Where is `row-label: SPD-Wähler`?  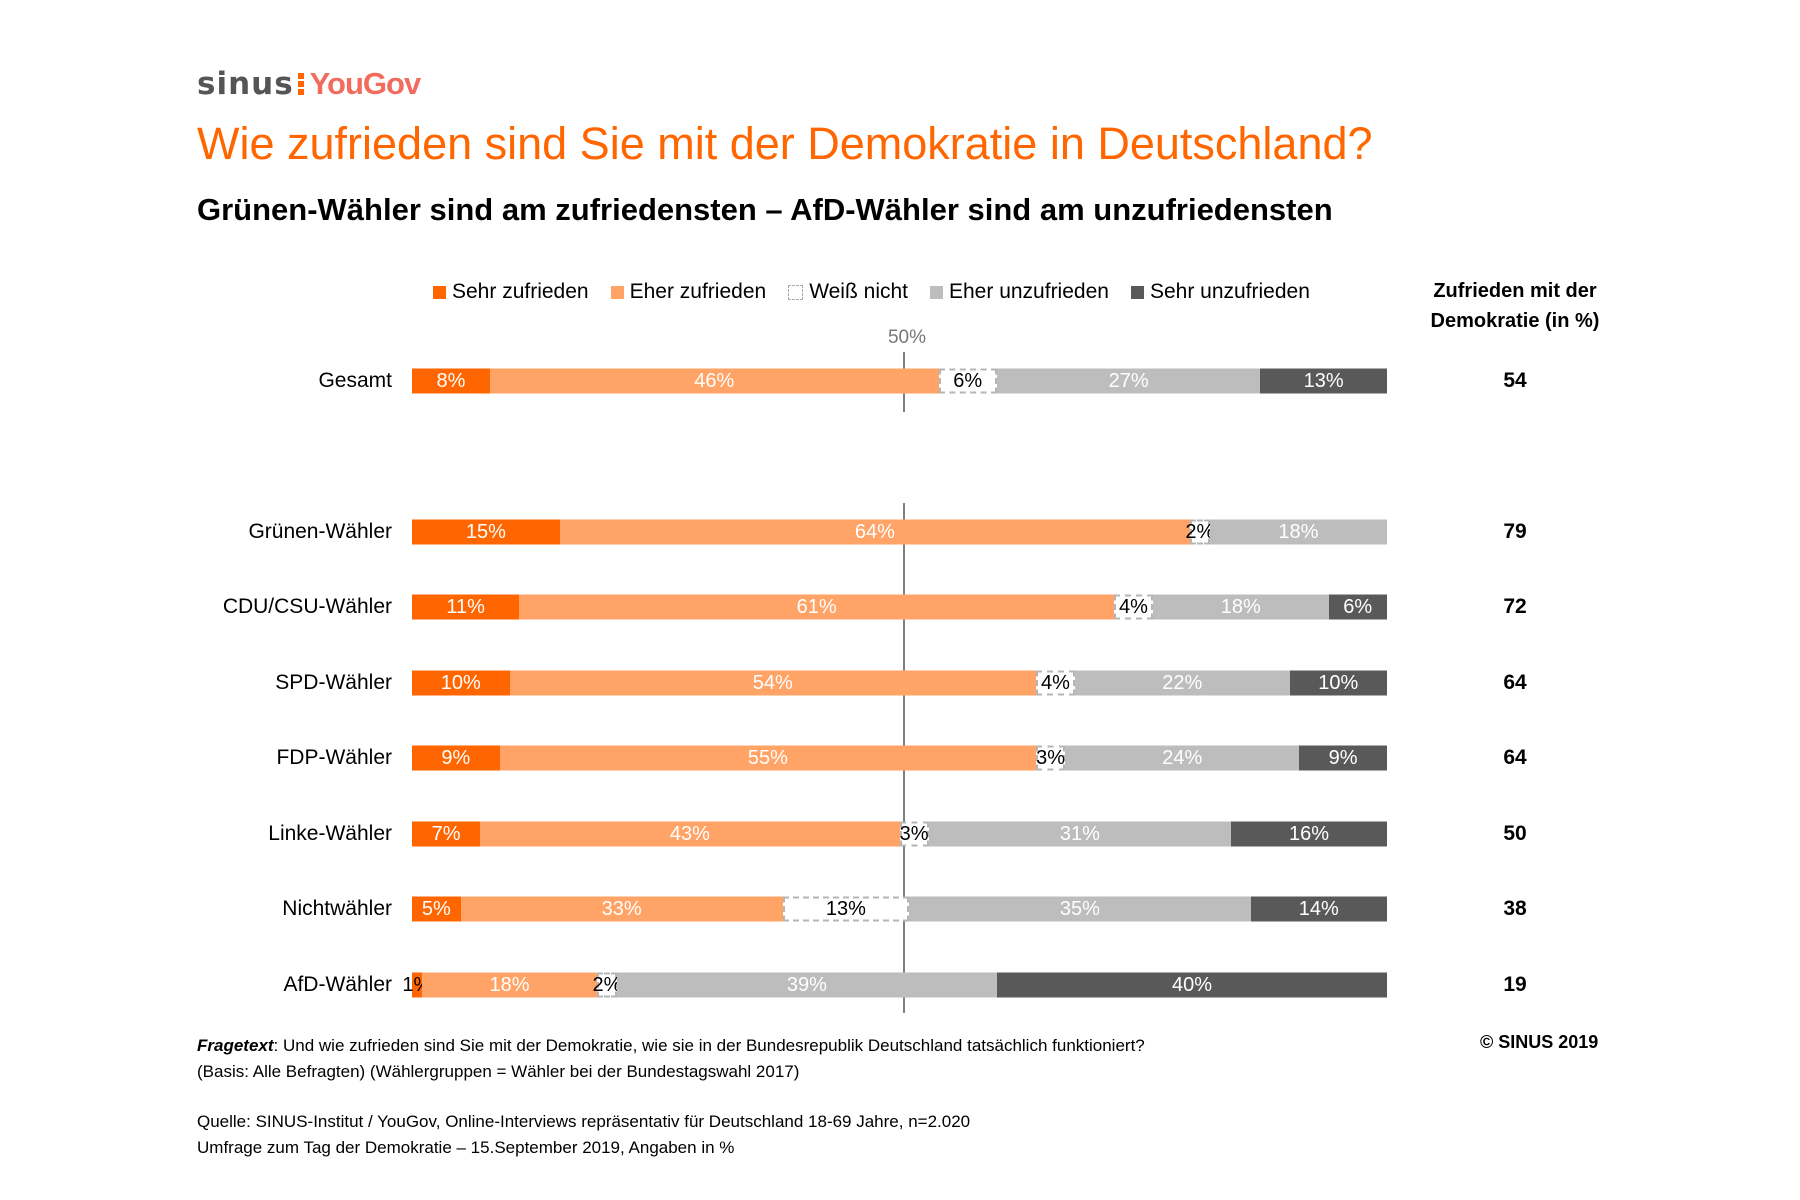
row-label: SPD-Wähler is located at coordinates (333, 682).